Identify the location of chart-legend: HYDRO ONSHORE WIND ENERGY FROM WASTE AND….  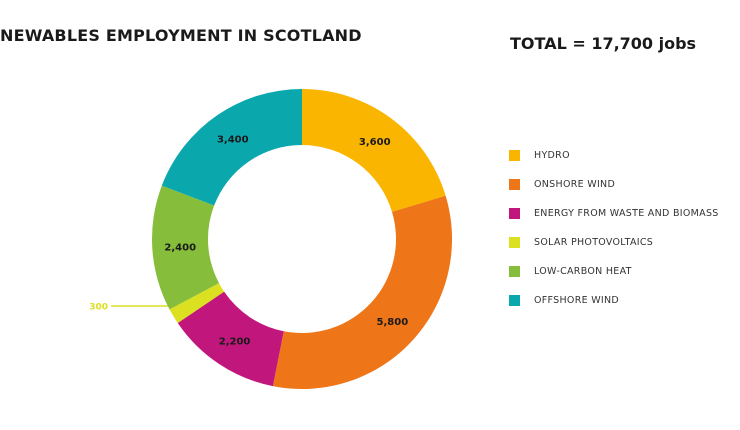
(614, 236).